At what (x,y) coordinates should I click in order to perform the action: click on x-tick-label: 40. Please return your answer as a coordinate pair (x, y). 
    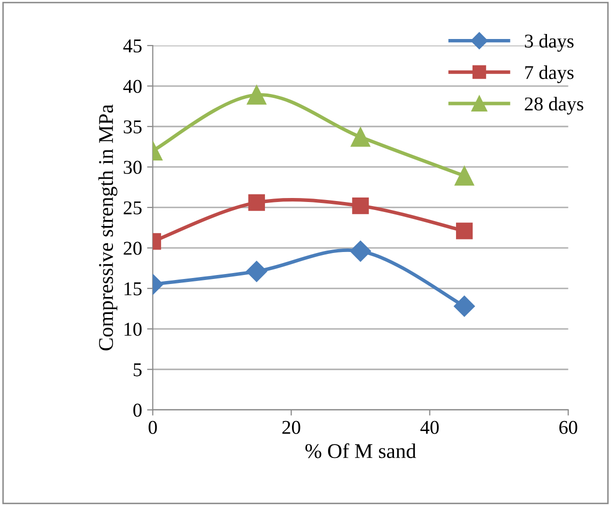
    Looking at the image, I should click on (429, 427).